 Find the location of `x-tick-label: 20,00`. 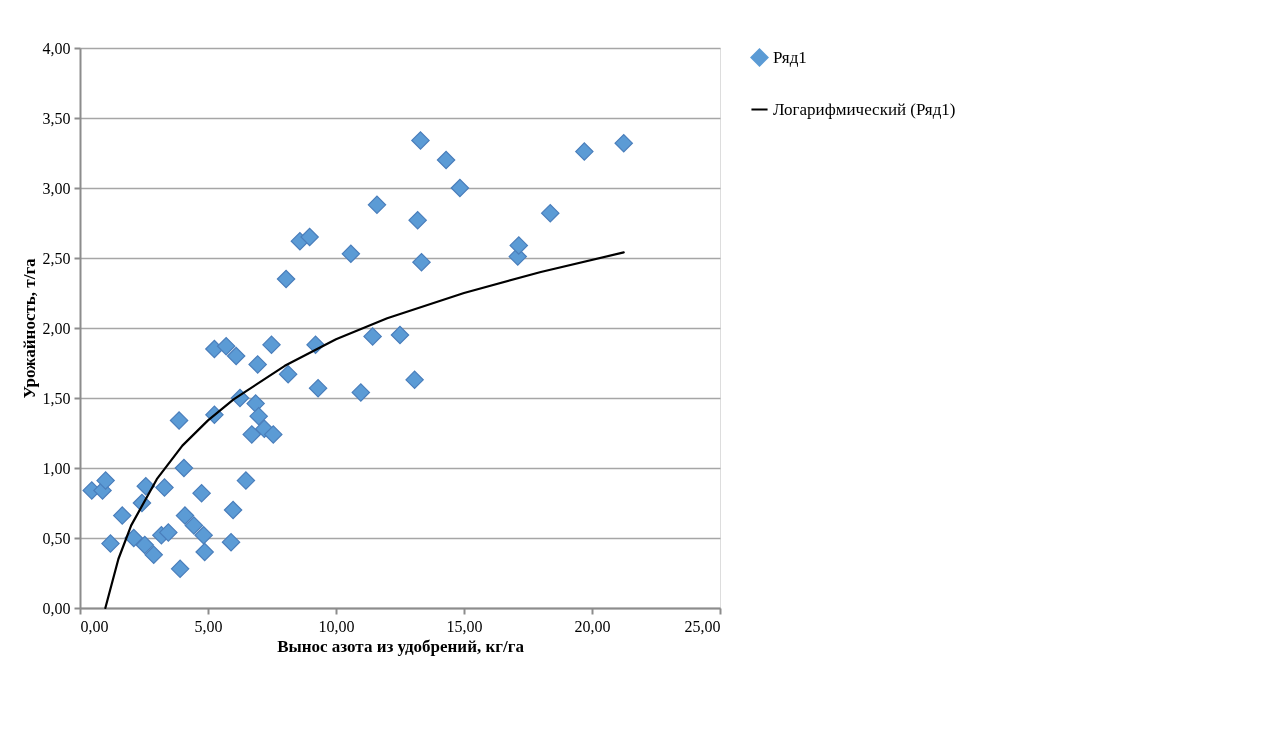

x-tick-label: 20,00 is located at coordinates (592, 626).